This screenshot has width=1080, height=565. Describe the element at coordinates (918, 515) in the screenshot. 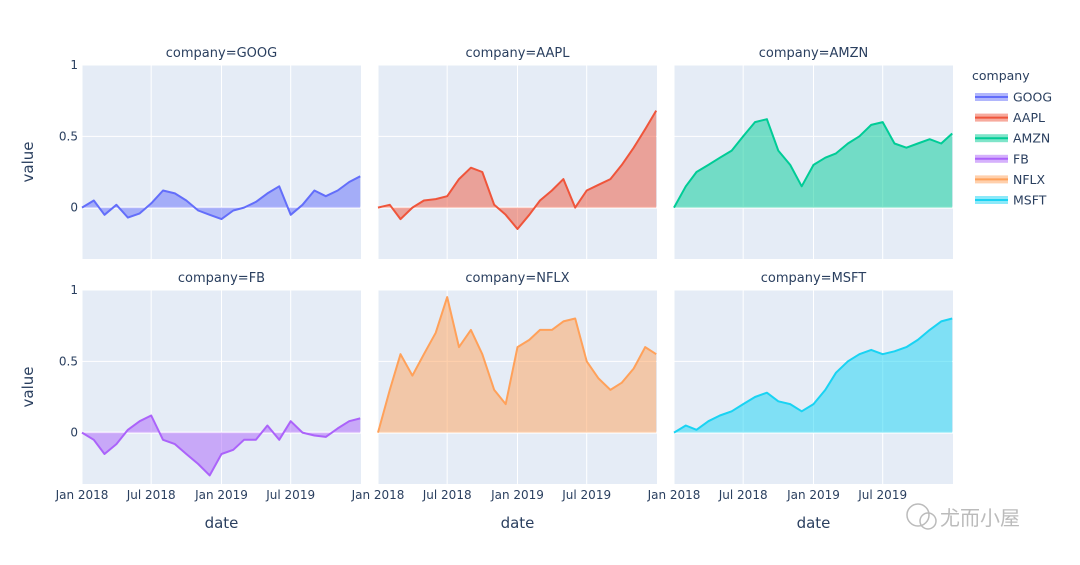

I see `wechat-icon` at that location.